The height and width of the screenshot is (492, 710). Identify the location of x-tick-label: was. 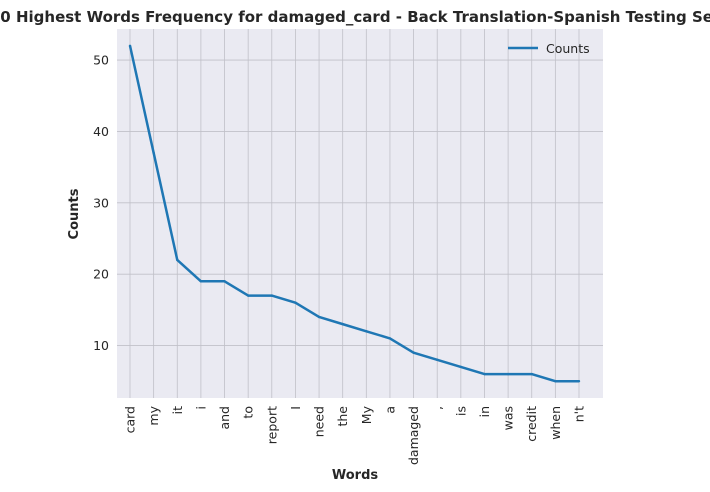
(508, 418).